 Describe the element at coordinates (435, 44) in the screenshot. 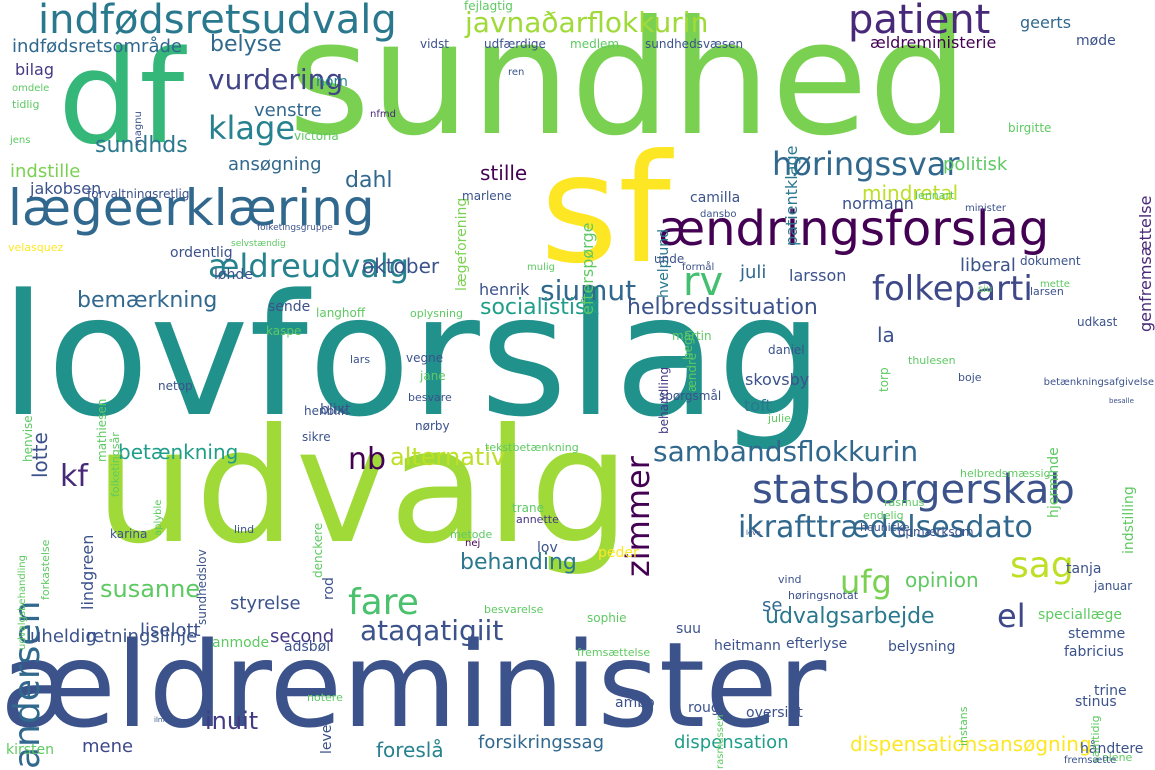

I see `word-vidst: vidst` at that location.